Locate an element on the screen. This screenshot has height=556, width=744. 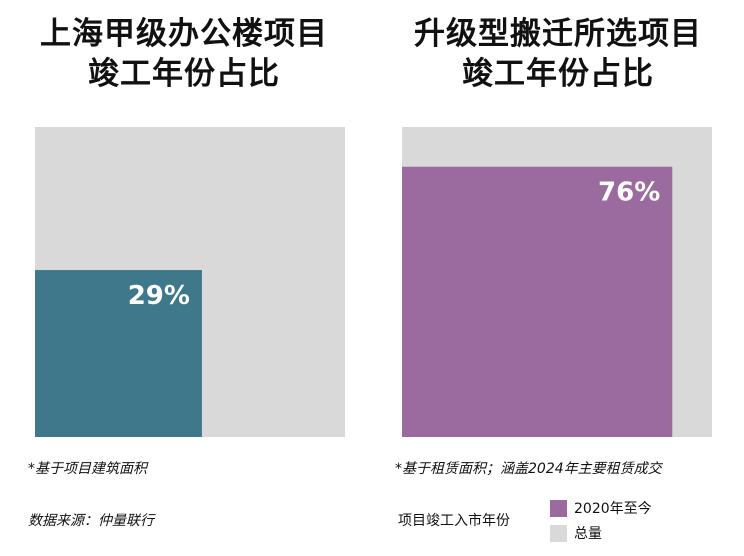
legend-item-recent: 2020年至今 is located at coordinates (601, 508).